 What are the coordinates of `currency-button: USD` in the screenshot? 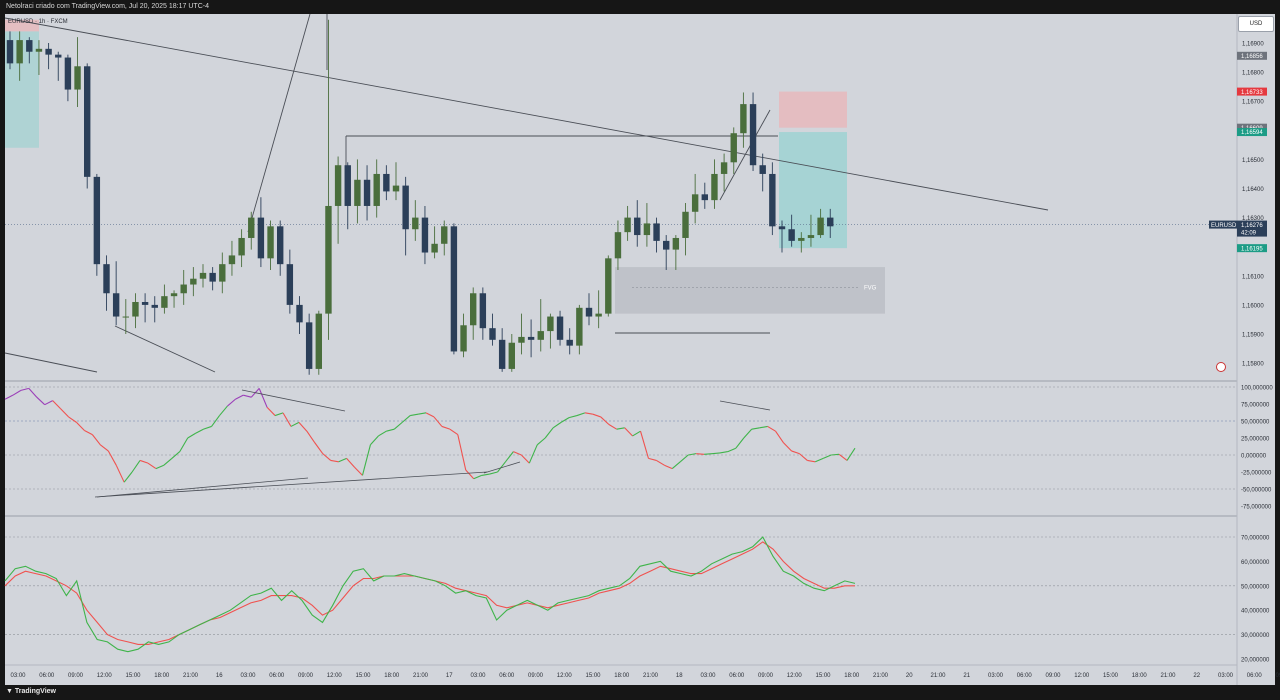 It's located at (1256, 24).